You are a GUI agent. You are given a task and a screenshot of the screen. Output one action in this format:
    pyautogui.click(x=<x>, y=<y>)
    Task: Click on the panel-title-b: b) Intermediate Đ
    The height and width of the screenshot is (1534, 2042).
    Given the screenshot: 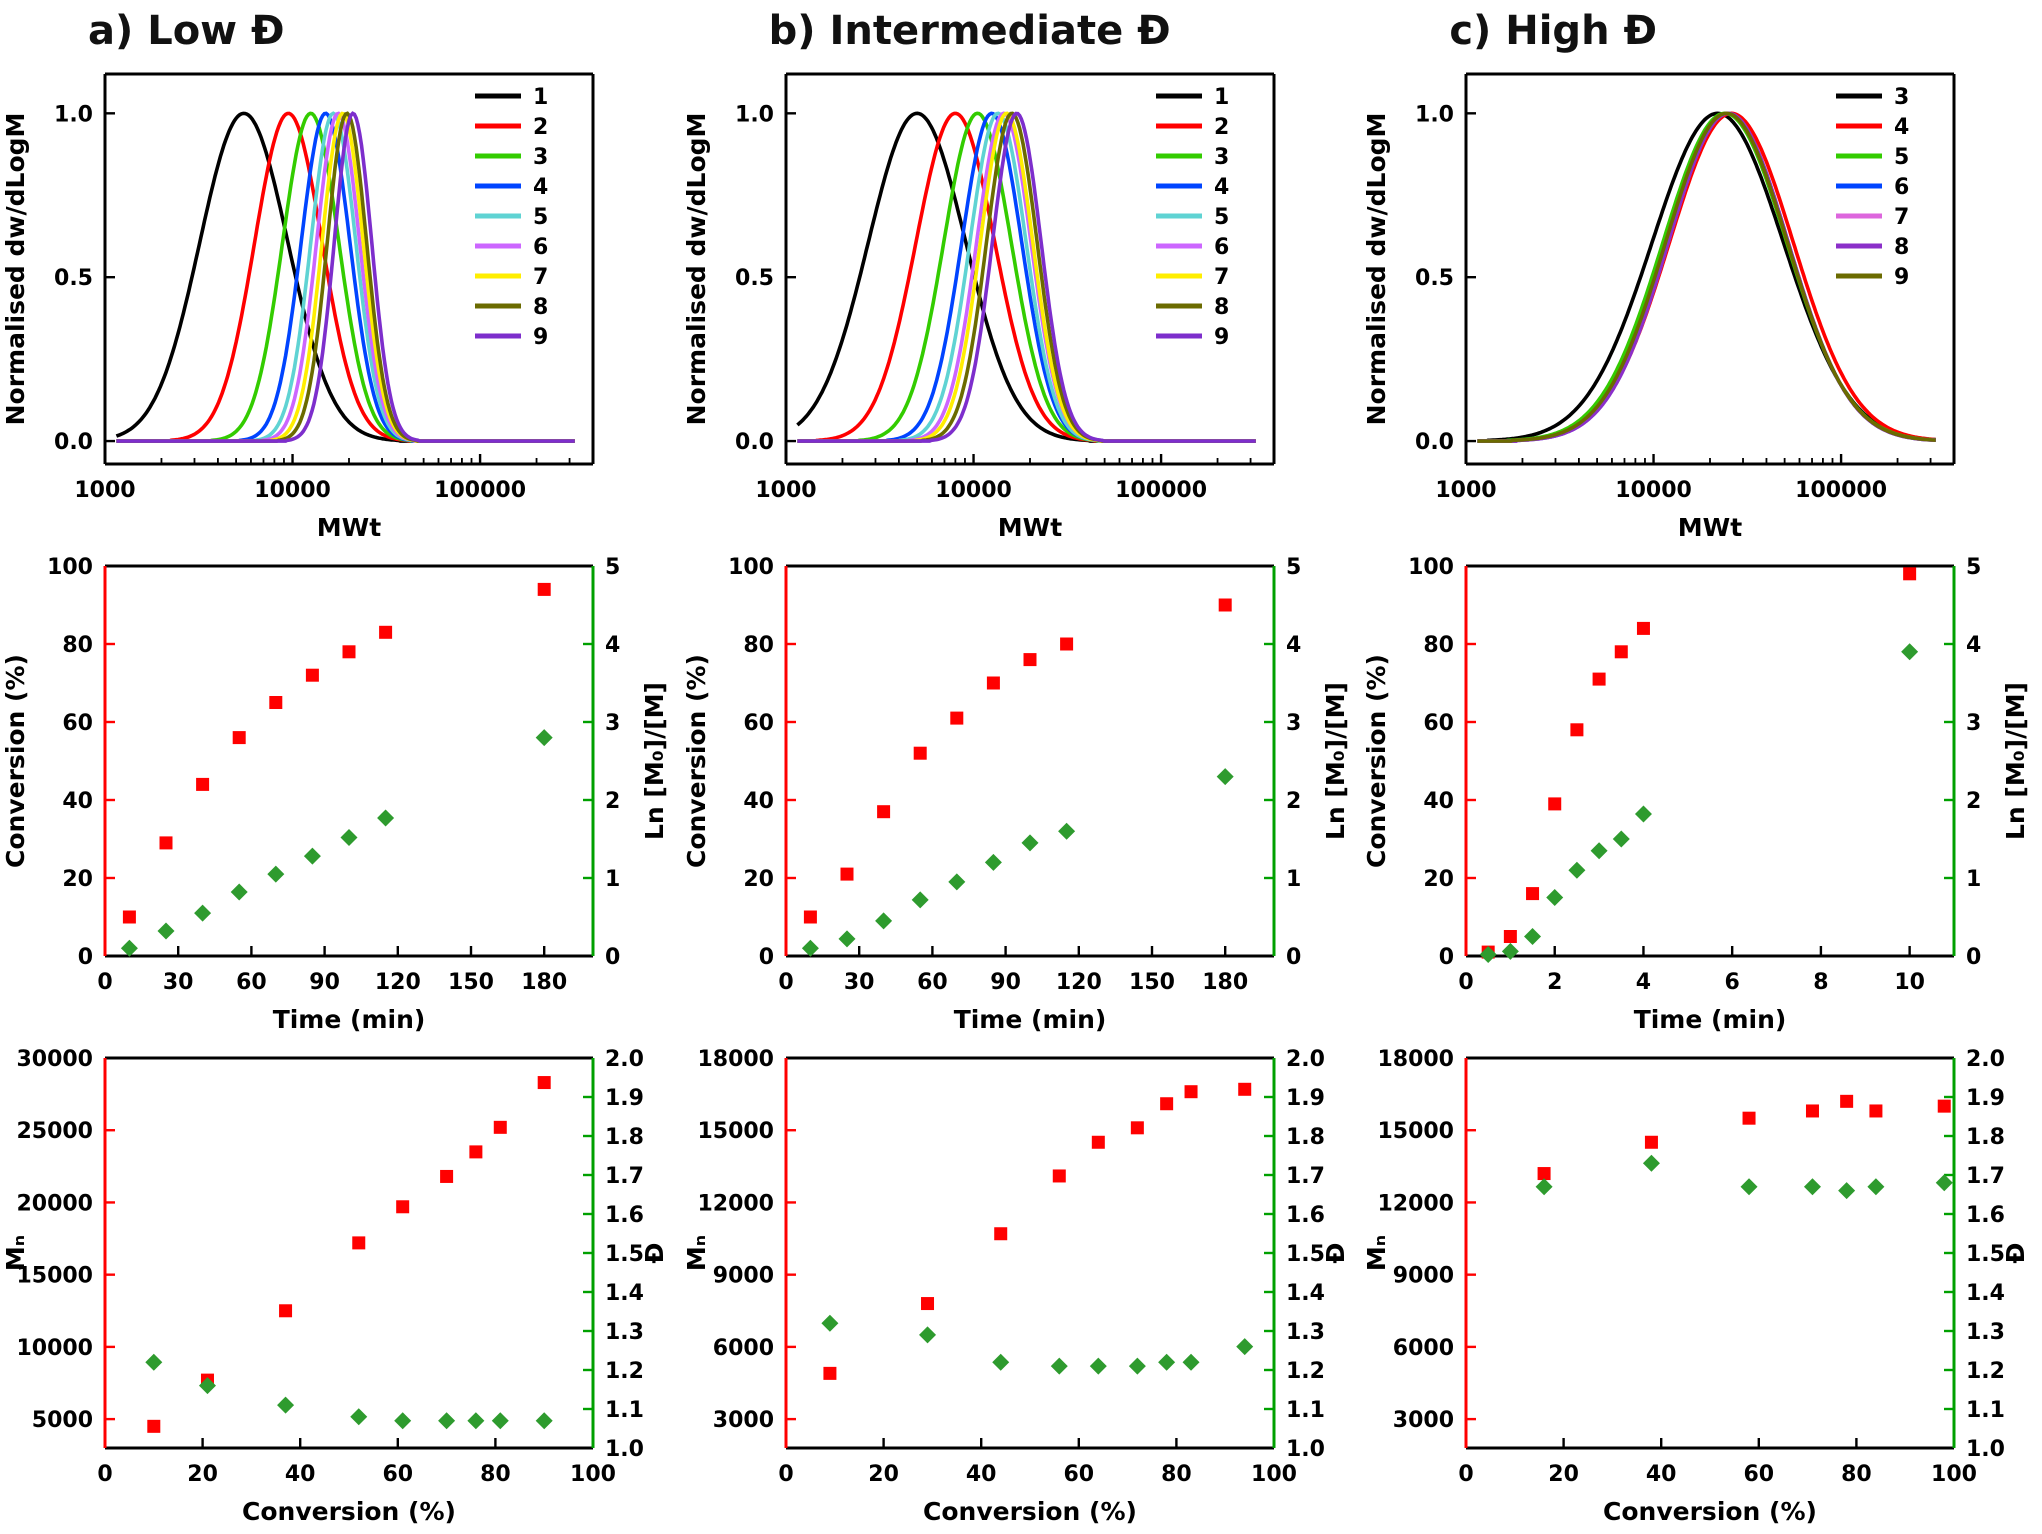 What is the action you would take?
    pyautogui.click(x=969, y=31)
    